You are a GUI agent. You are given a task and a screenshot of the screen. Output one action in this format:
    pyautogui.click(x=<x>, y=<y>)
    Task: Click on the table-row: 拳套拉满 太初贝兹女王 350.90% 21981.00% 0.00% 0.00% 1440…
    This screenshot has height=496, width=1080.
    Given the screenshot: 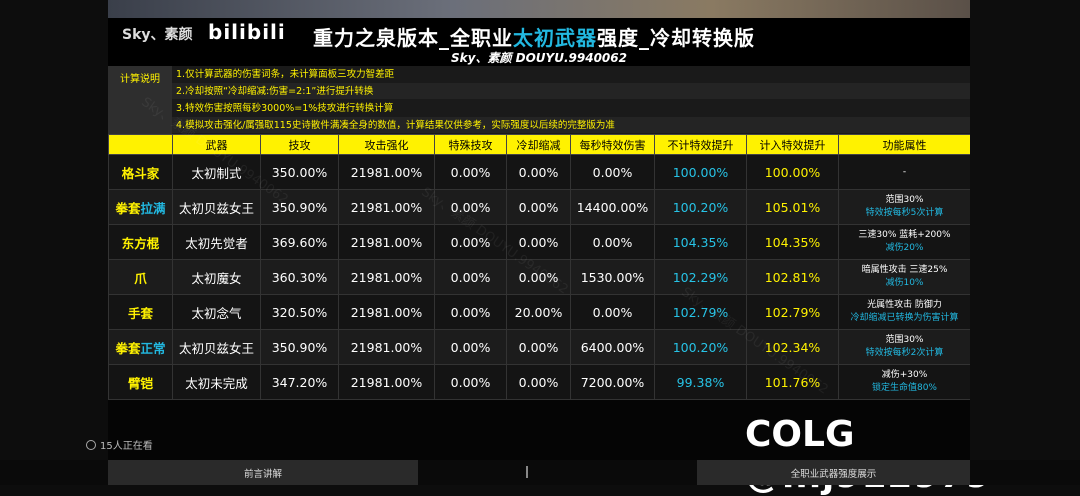 What is the action you would take?
    pyautogui.click(x=539, y=207)
    